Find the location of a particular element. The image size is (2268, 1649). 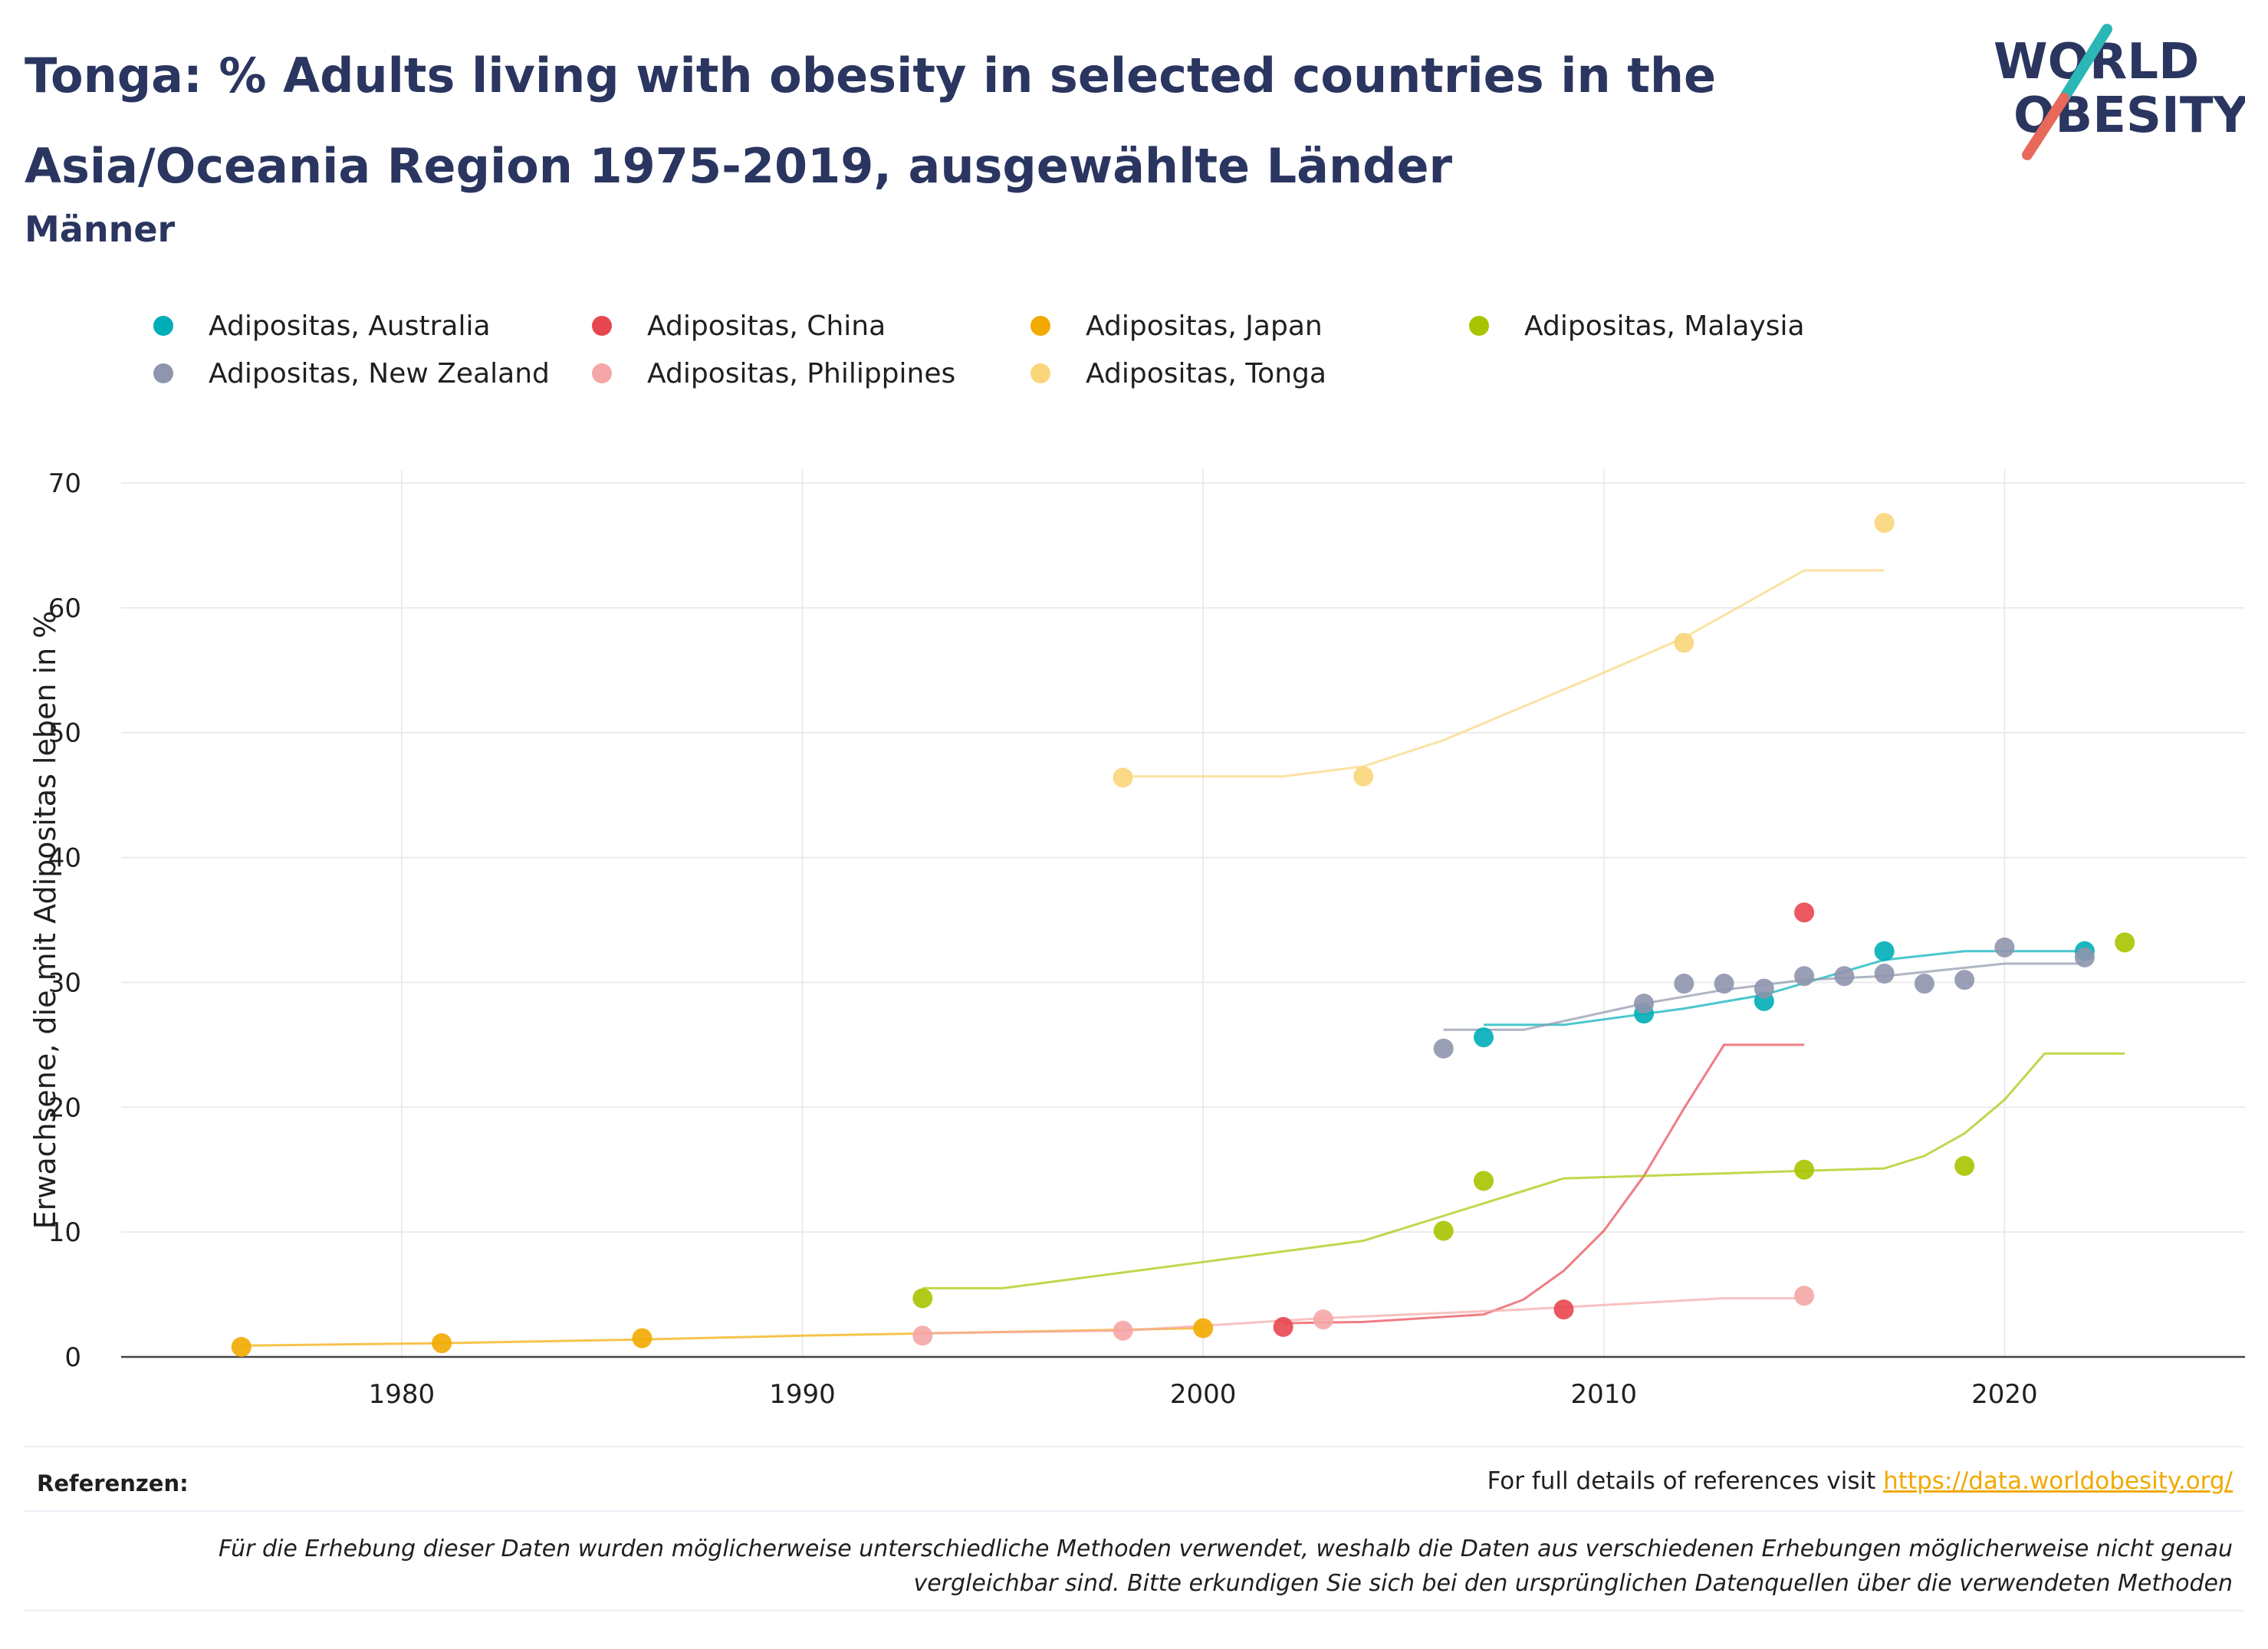

y-tick-label: 20 is located at coordinates (64, 1107).